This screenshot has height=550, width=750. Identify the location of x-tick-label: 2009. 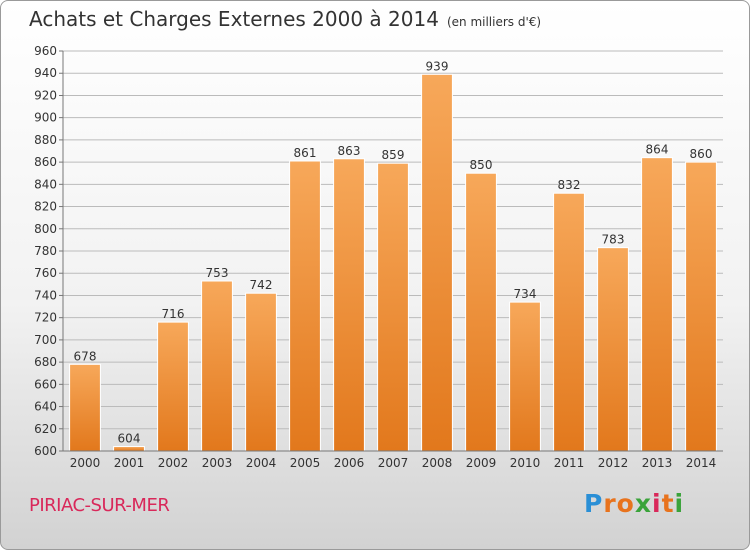
(481, 463).